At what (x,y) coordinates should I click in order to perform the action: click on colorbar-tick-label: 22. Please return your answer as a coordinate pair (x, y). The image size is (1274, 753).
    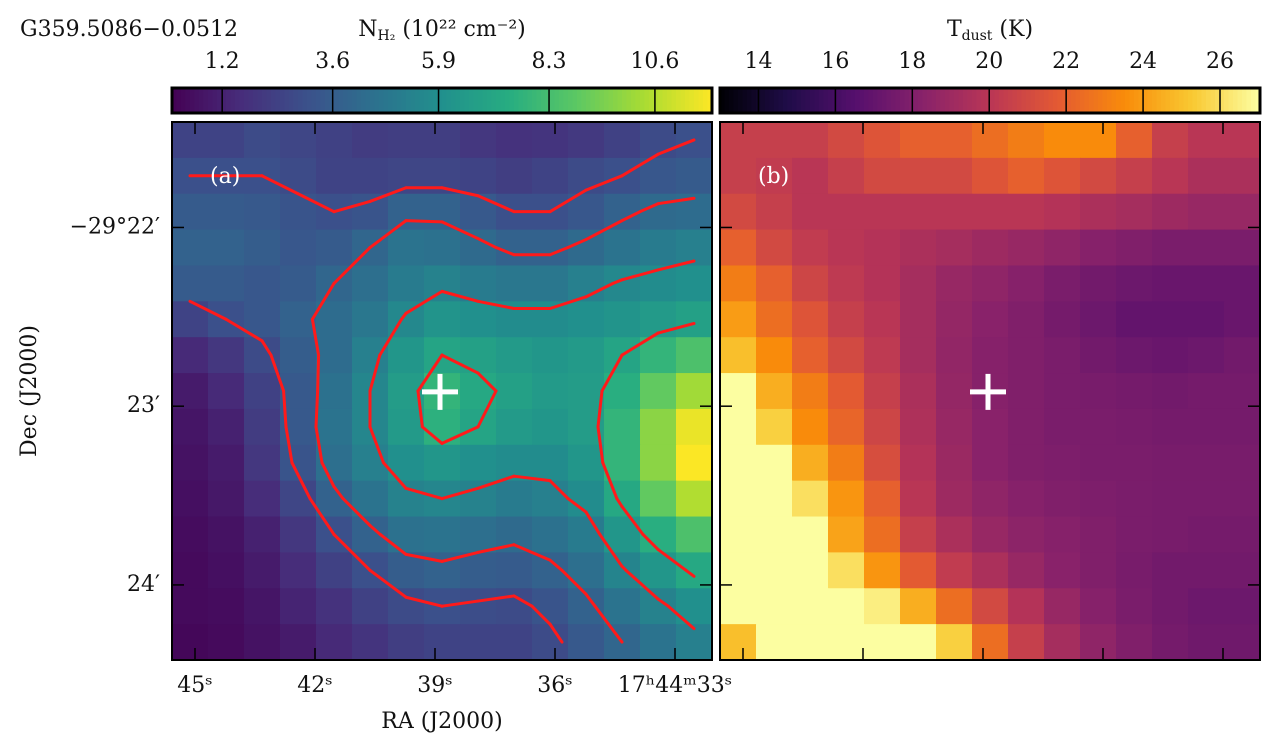
    Looking at the image, I should click on (1066, 61).